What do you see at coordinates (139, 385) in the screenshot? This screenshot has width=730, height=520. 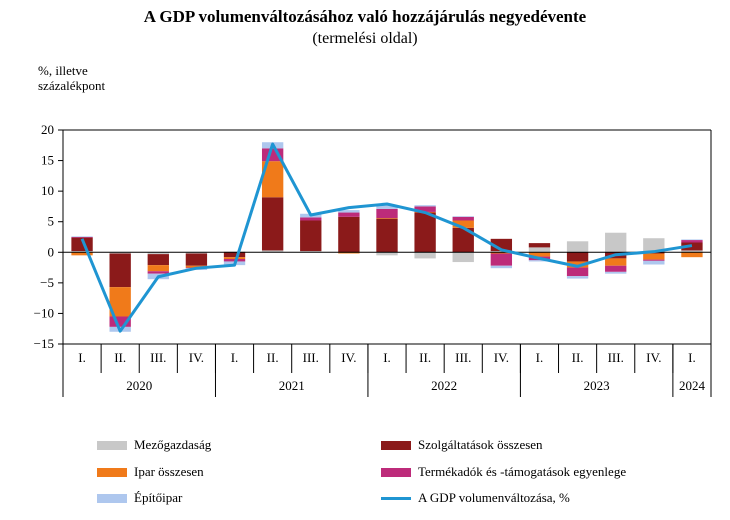 I see `year-label: 2020` at bounding box center [139, 385].